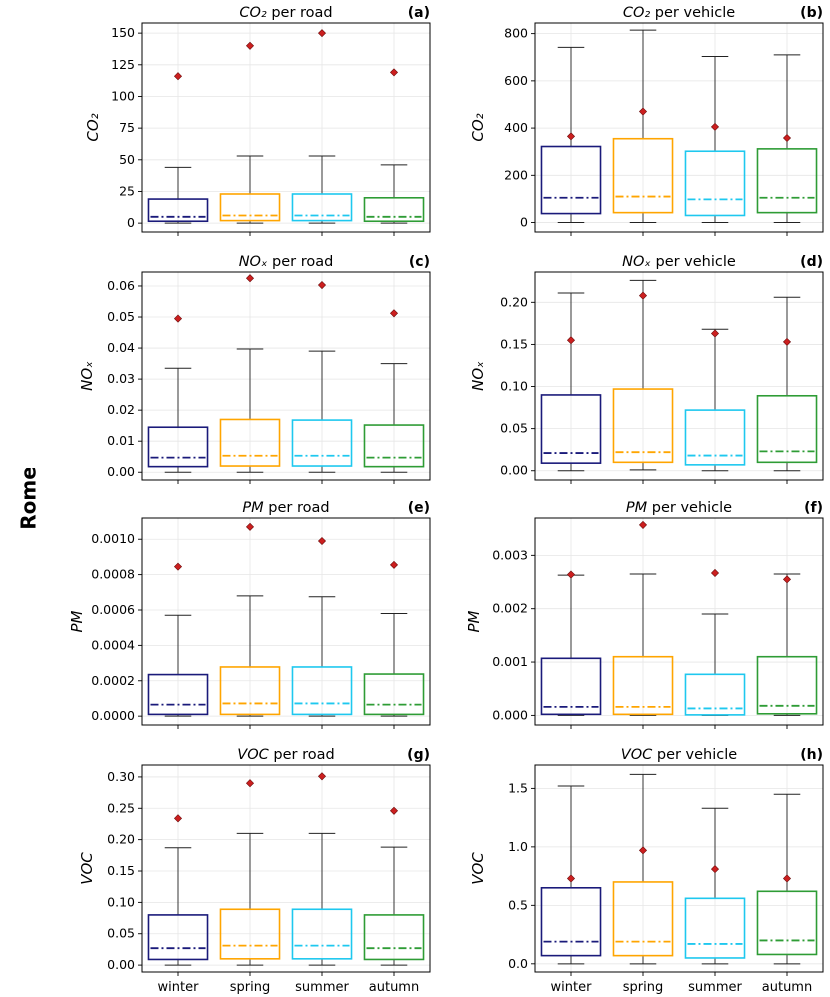 The width and height of the screenshot is (830, 997). What do you see at coordinates (516, 80) in the screenshot?
I see `y-tick-label: 600` at bounding box center [516, 80].